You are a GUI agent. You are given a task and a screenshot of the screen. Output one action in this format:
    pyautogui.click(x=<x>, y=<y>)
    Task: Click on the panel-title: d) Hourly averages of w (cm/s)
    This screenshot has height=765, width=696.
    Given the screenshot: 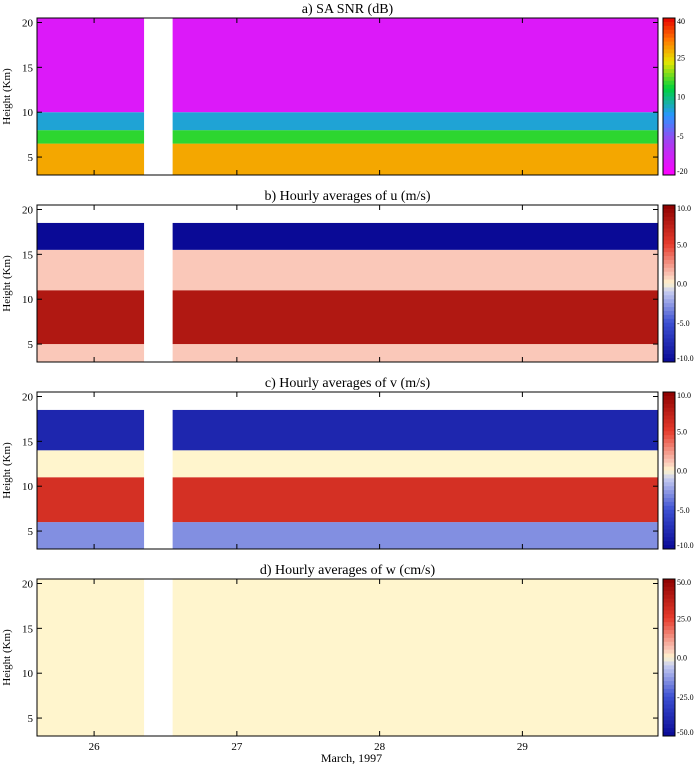 What is the action you would take?
    pyautogui.click(x=348, y=570)
    